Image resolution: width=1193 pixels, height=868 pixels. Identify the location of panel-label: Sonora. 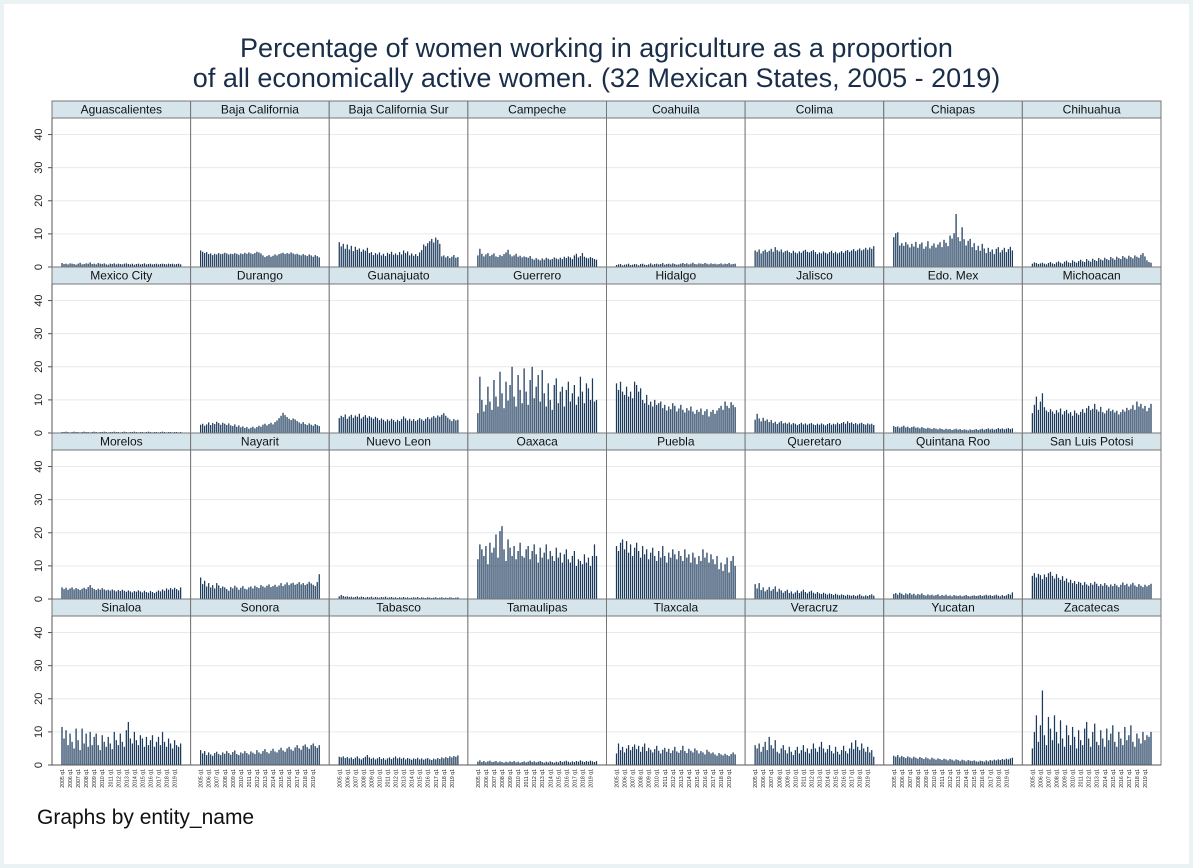
(260, 608).